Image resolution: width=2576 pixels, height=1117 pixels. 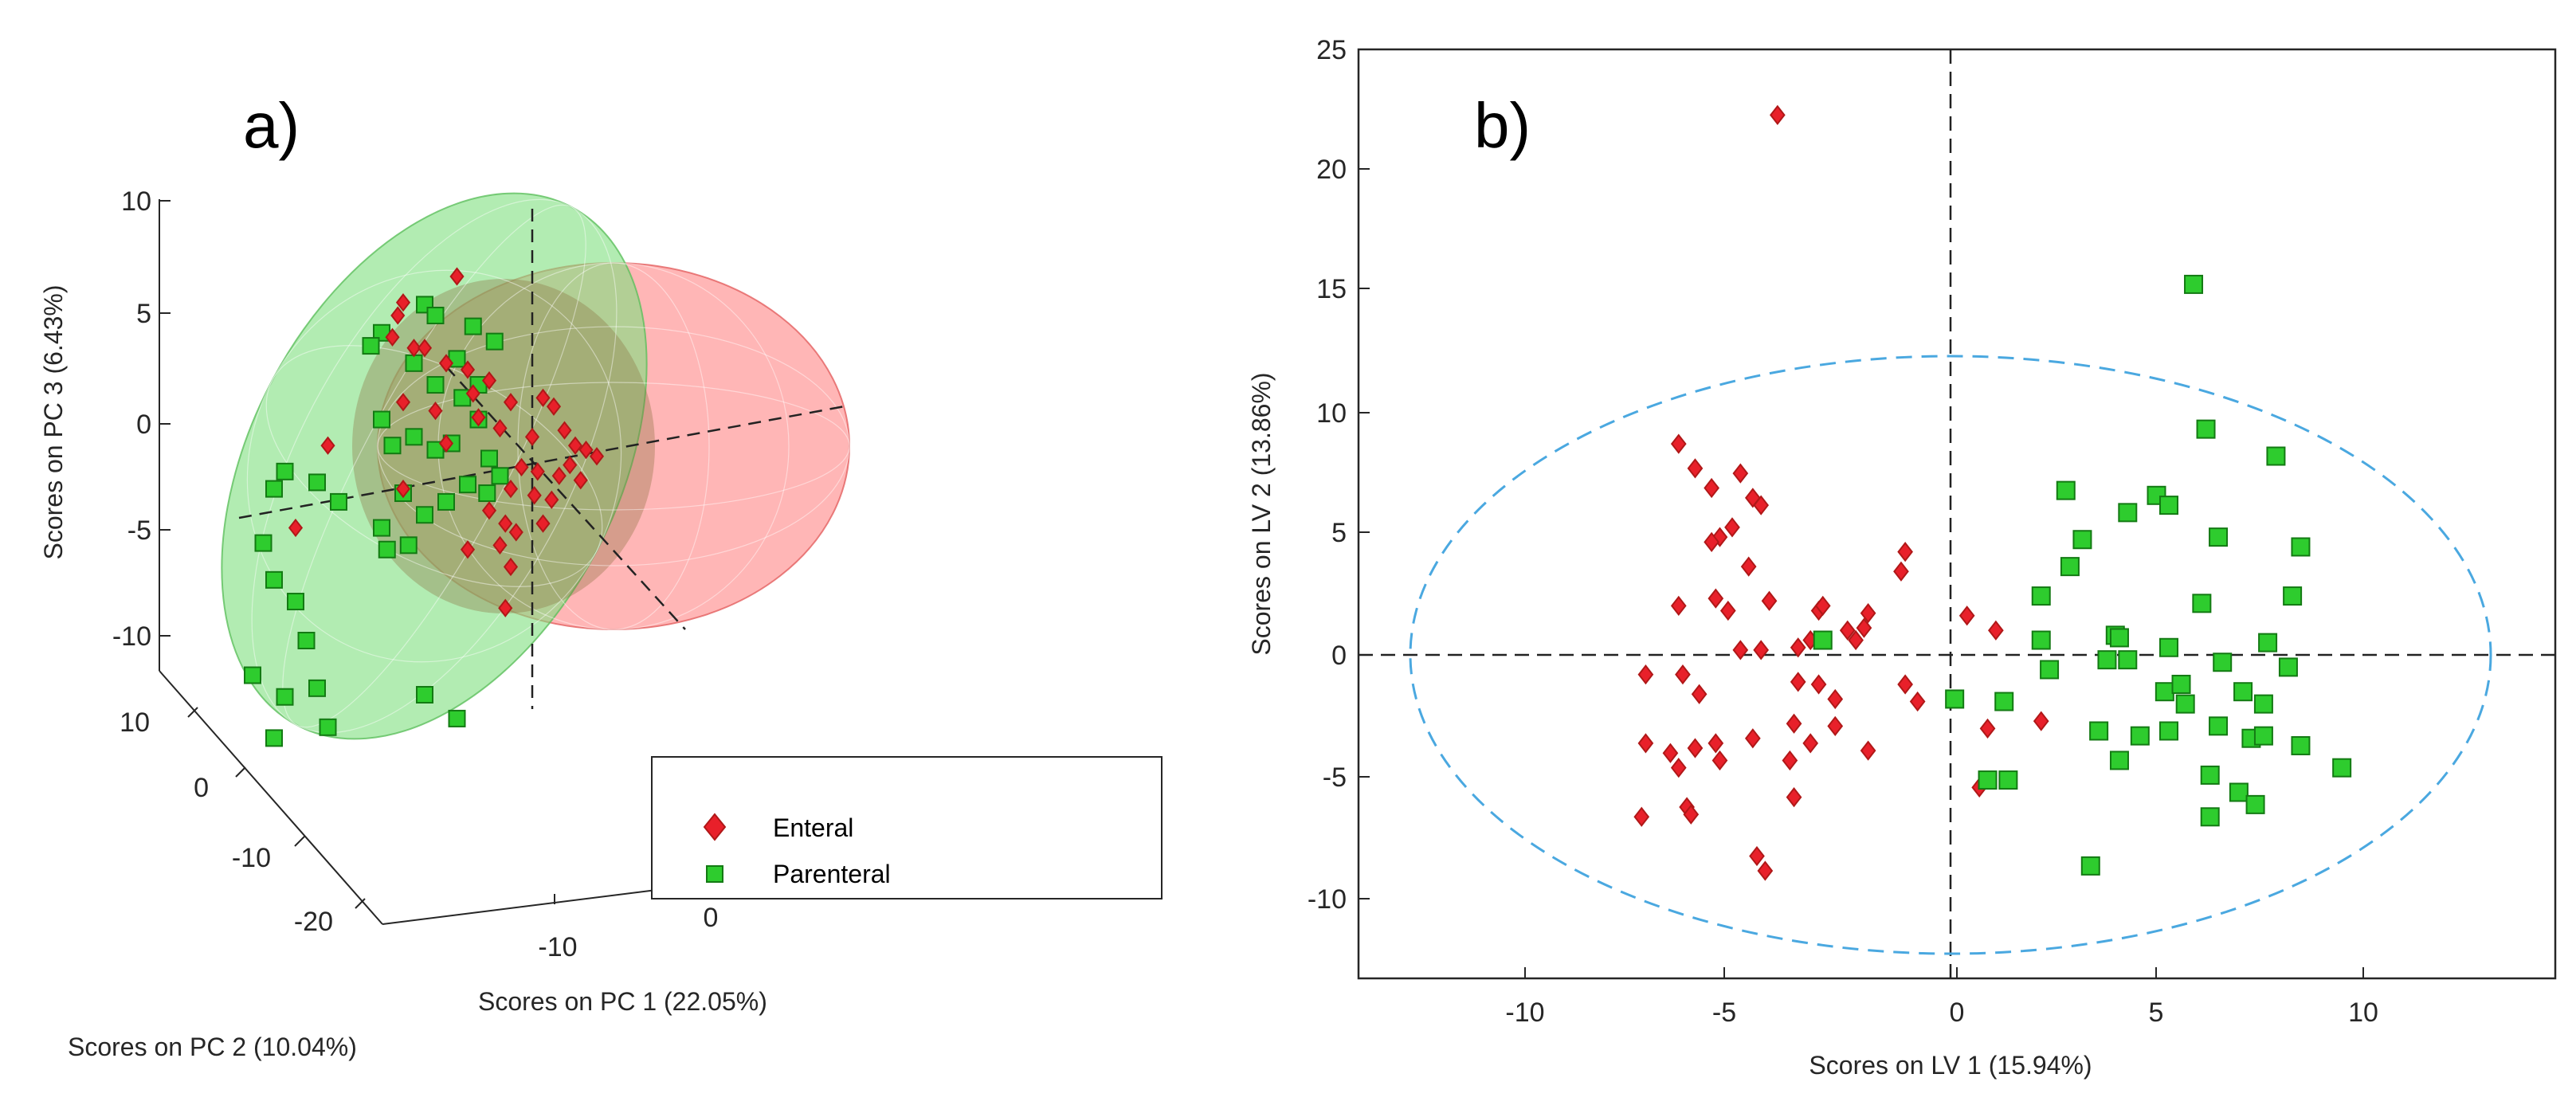 I want to click on panel-a-xlabel: Scores on PC 1 (22.05%), so click(x=622, y=1001).